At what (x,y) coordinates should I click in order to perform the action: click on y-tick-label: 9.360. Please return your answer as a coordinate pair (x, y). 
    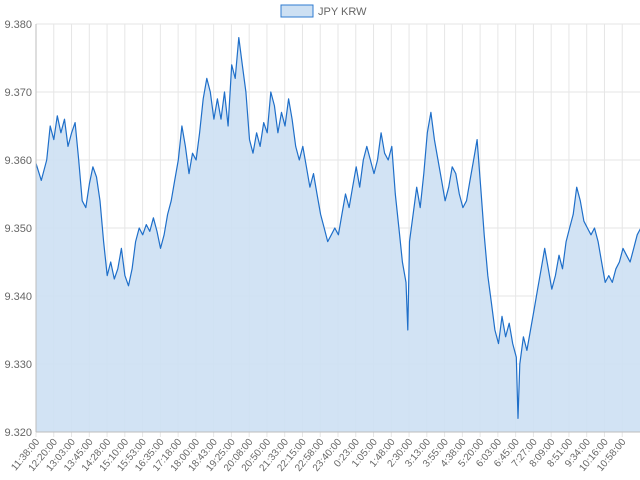
    Looking at the image, I should click on (18, 161).